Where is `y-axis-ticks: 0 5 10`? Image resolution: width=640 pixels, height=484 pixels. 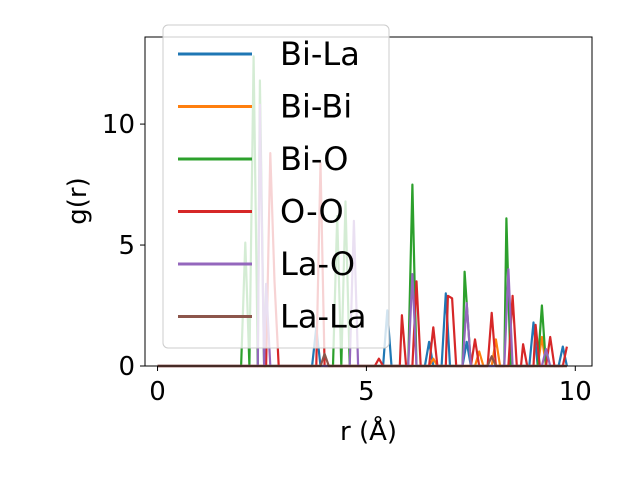 y-axis-ticks: 0 5 10 is located at coordinates (123, 246).